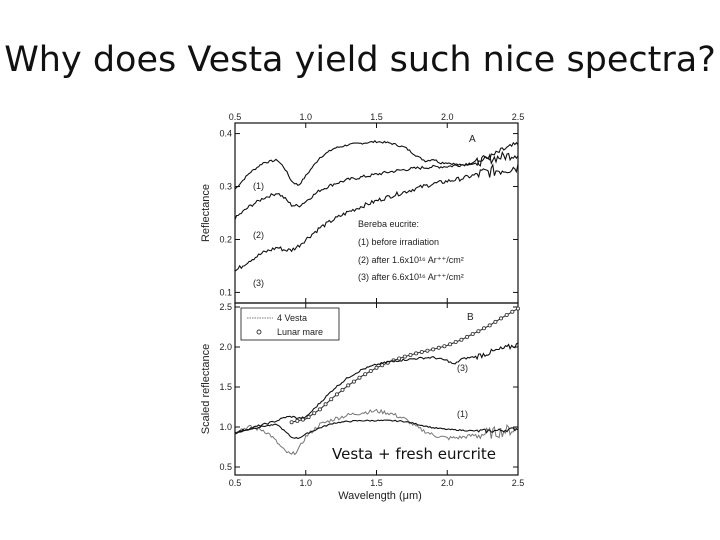  Describe the element at coordinates (388, 224) in the screenshot. I see `legend-title: Bereba eucrite:` at that location.